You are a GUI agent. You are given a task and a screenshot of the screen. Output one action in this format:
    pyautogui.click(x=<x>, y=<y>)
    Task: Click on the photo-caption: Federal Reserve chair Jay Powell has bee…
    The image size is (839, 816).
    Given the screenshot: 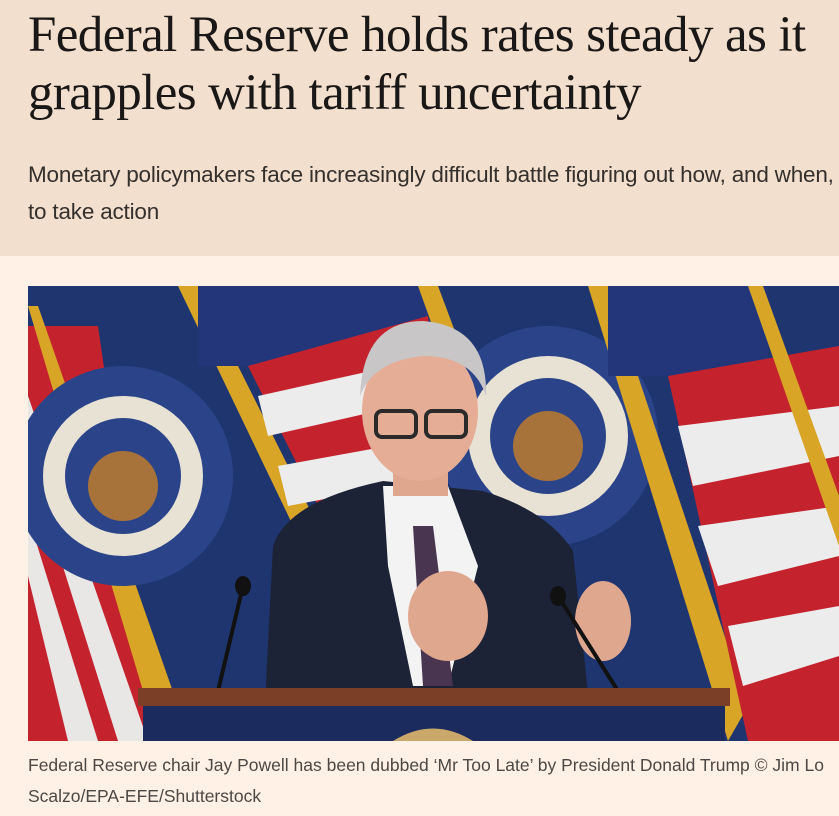 What is the action you would take?
    pyautogui.click(x=426, y=780)
    